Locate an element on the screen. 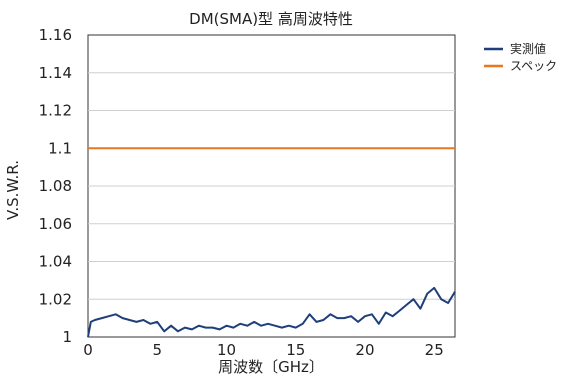  y-tick-label: 1 is located at coordinates (67, 337).